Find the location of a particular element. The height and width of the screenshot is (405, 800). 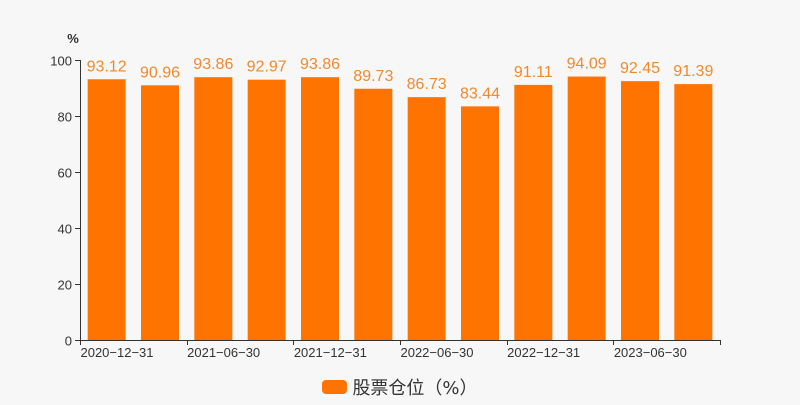

y-tick-label: 100 is located at coordinates (61, 61).